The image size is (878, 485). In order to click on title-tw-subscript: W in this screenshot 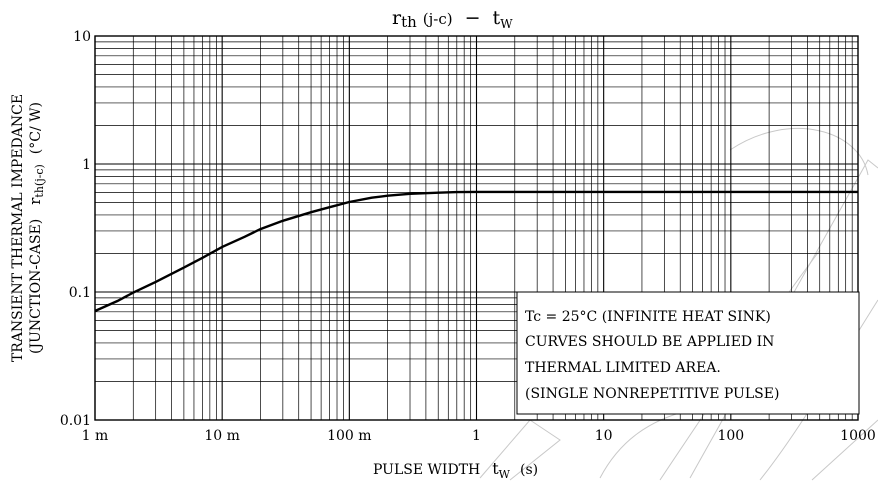, I will do `click(506, 24)`.